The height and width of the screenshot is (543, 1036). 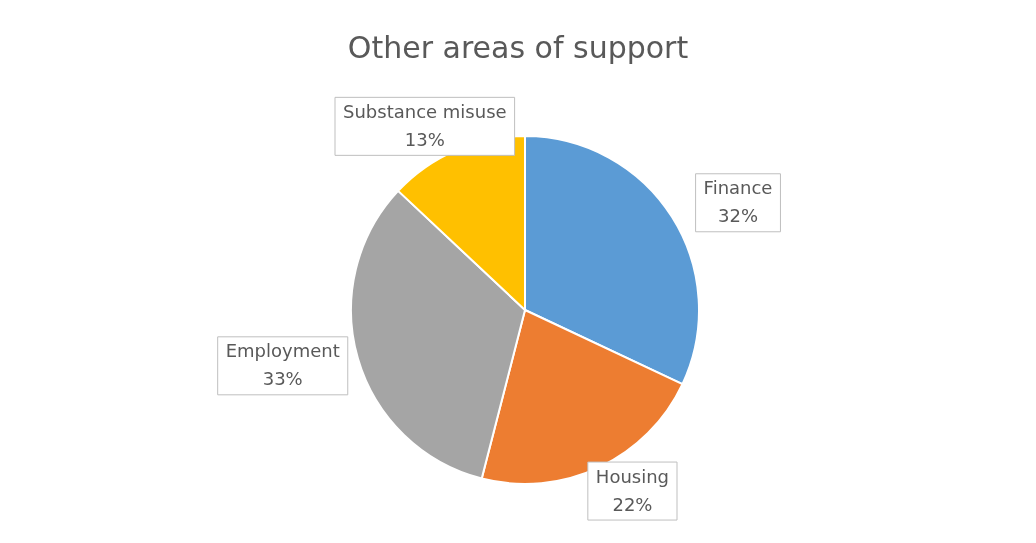 What do you see at coordinates (738, 216) in the screenshot?
I see `data-label: 32%` at bounding box center [738, 216].